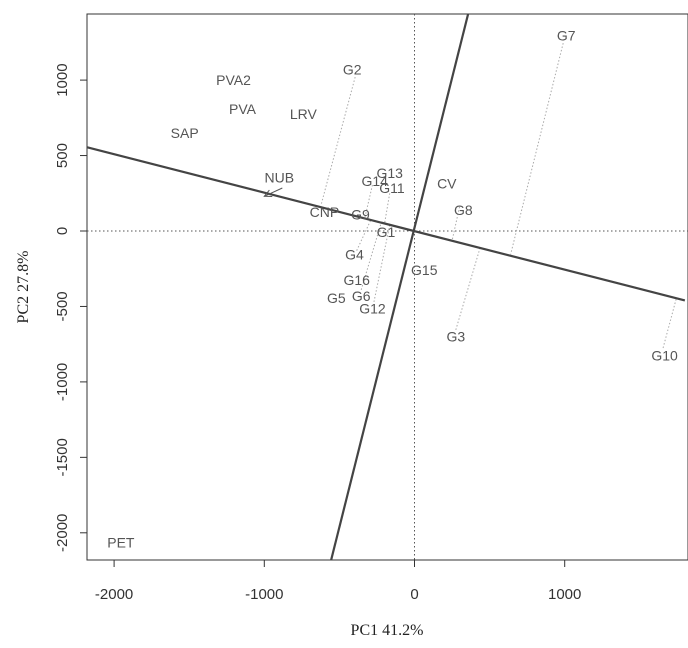  What do you see at coordinates (338, 581) in the screenshot?
I see `x-axis: -2000 -1000 0 1000` at bounding box center [338, 581].